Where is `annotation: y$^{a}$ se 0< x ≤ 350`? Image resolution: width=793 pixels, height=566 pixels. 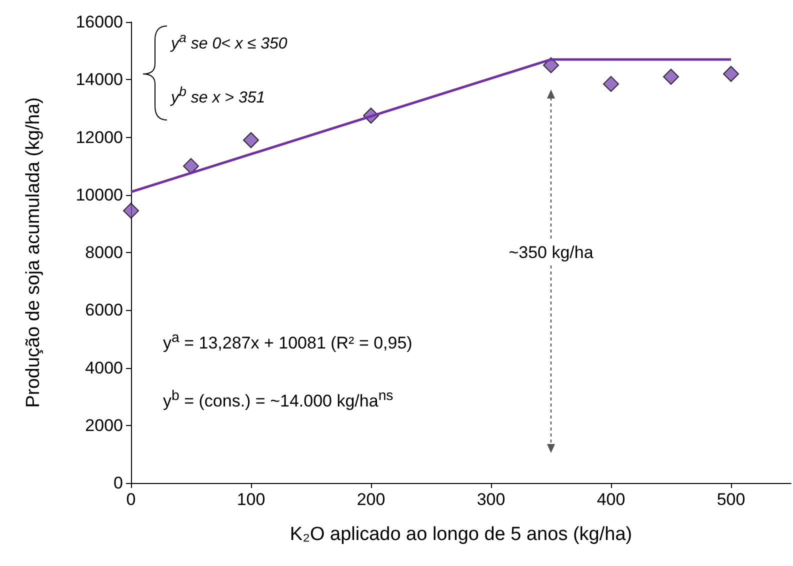
annotation: y$^{a}$ se 0< x ≤ 350 is located at coordinates (229, 42).